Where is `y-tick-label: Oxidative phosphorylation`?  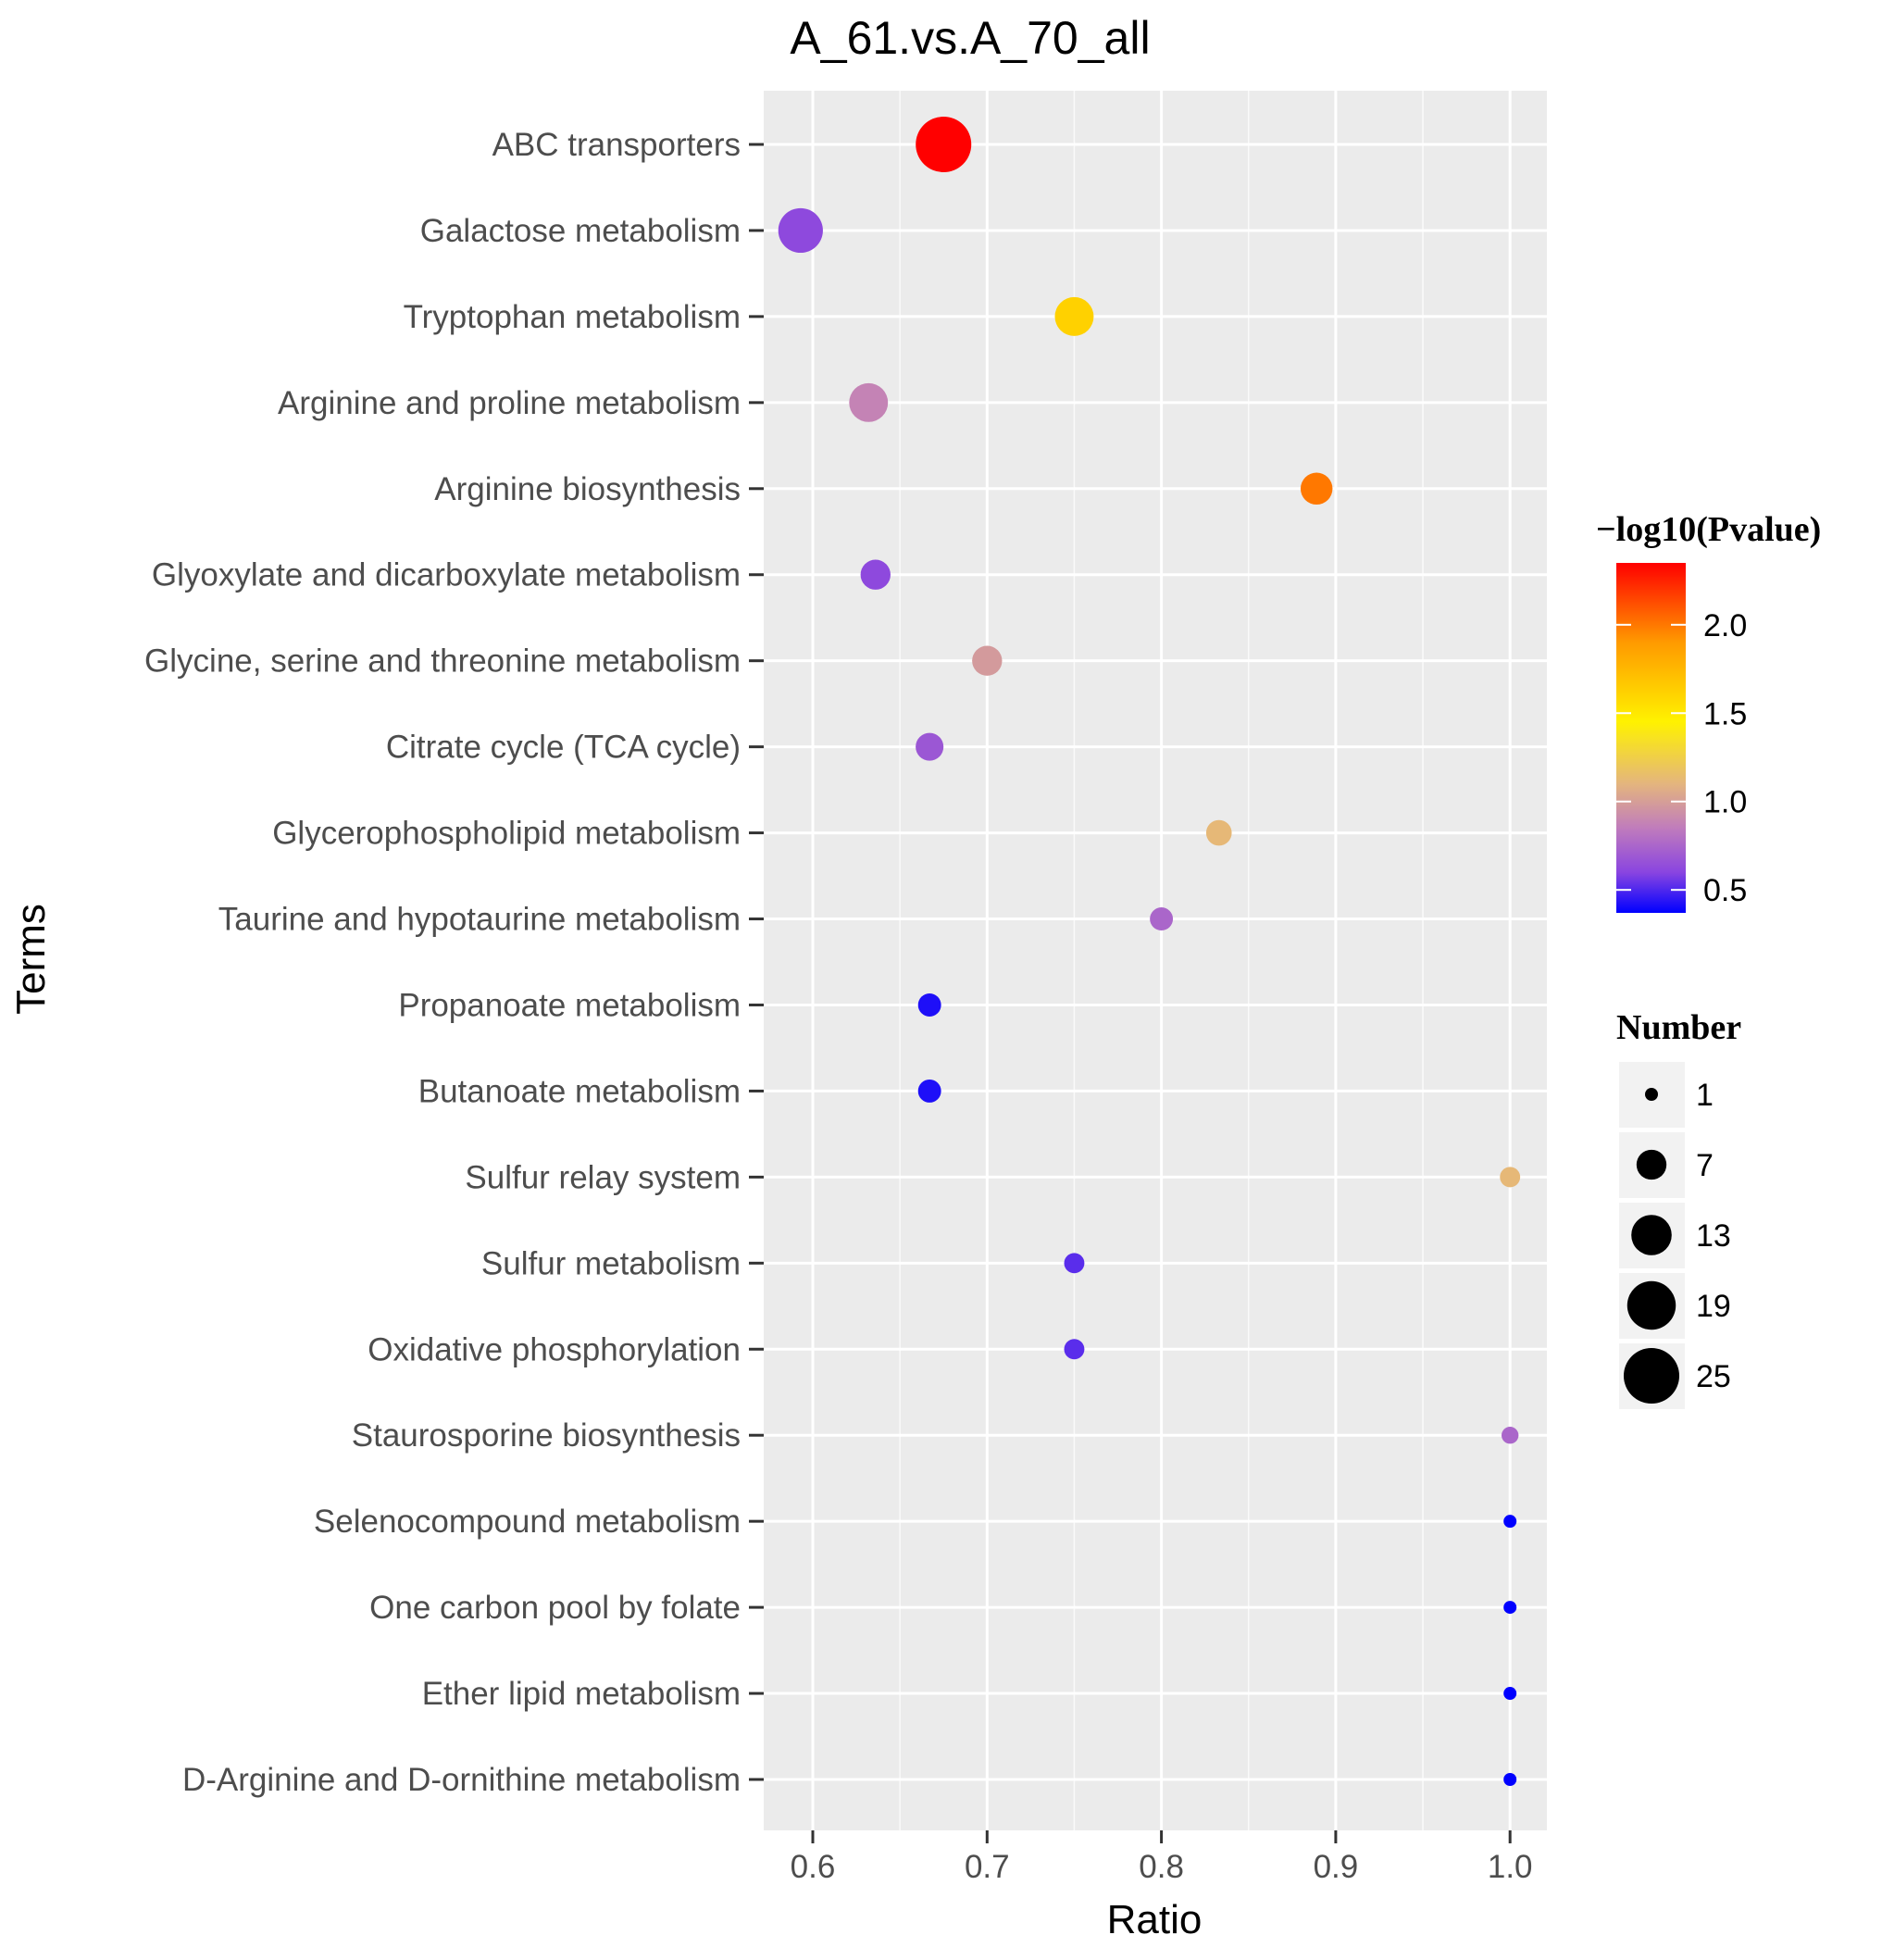
y-tick-label: Oxidative phosphorylation is located at coordinates (554, 1349).